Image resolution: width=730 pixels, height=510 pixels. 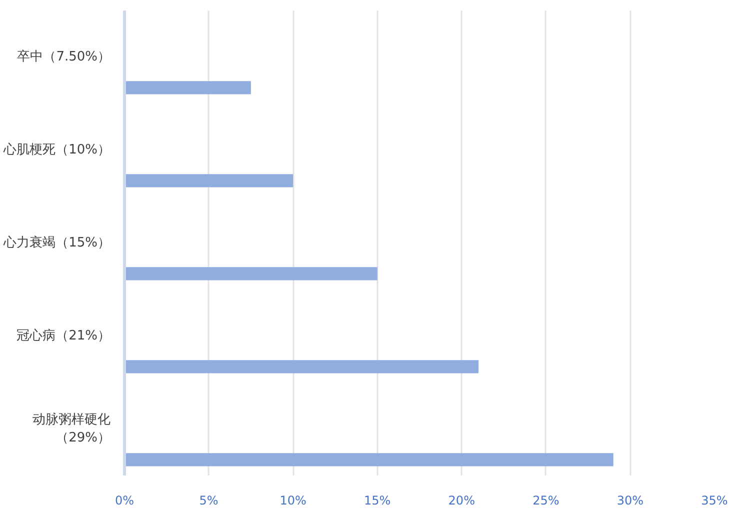 What do you see at coordinates (377, 501) in the screenshot?
I see `x-tick-label: 15%` at bounding box center [377, 501].